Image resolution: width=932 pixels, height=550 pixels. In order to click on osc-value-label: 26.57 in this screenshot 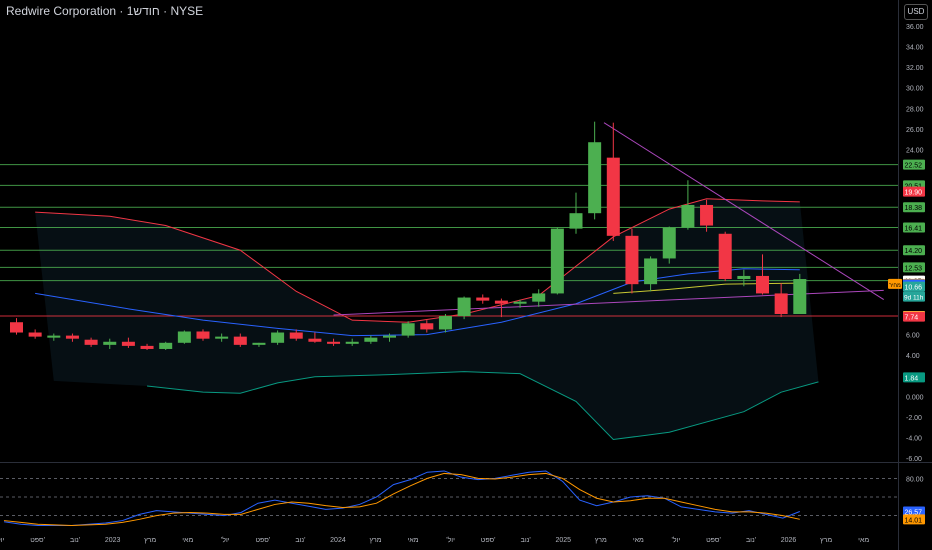, I will do `click(914, 513)`.